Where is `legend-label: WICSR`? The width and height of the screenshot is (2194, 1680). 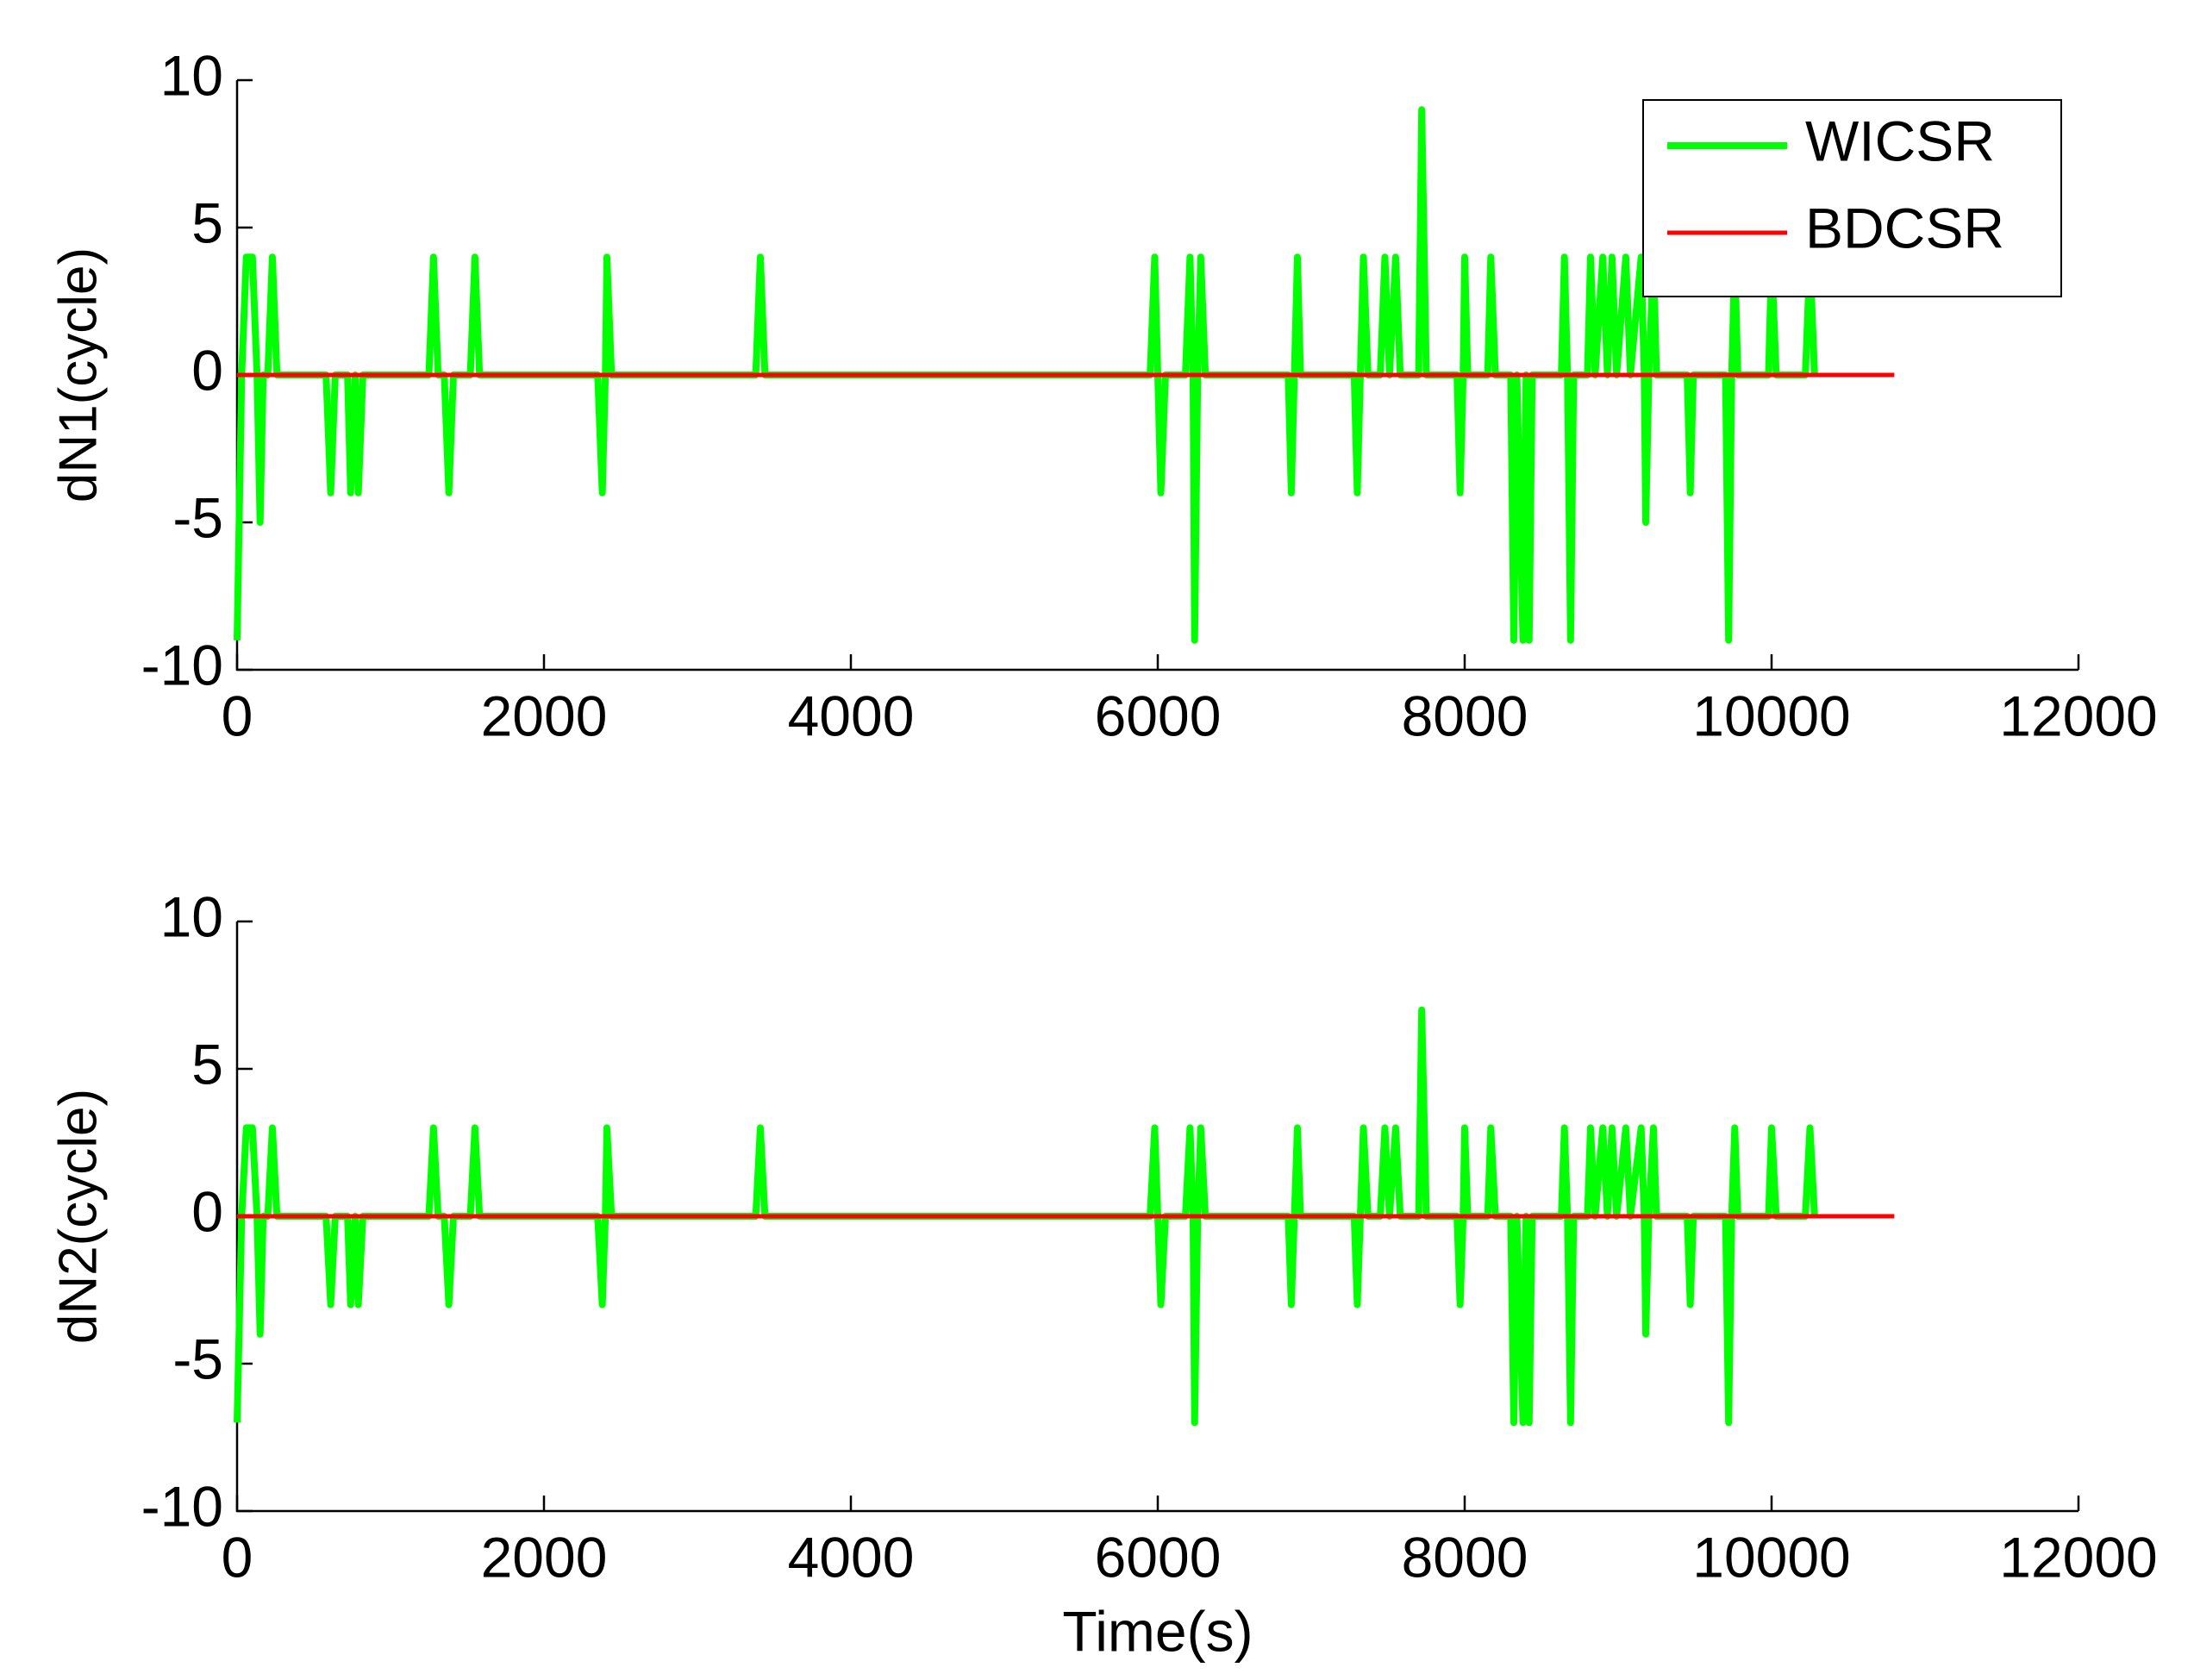
legend-label: WICSR is located at coordinates (1900, 140).